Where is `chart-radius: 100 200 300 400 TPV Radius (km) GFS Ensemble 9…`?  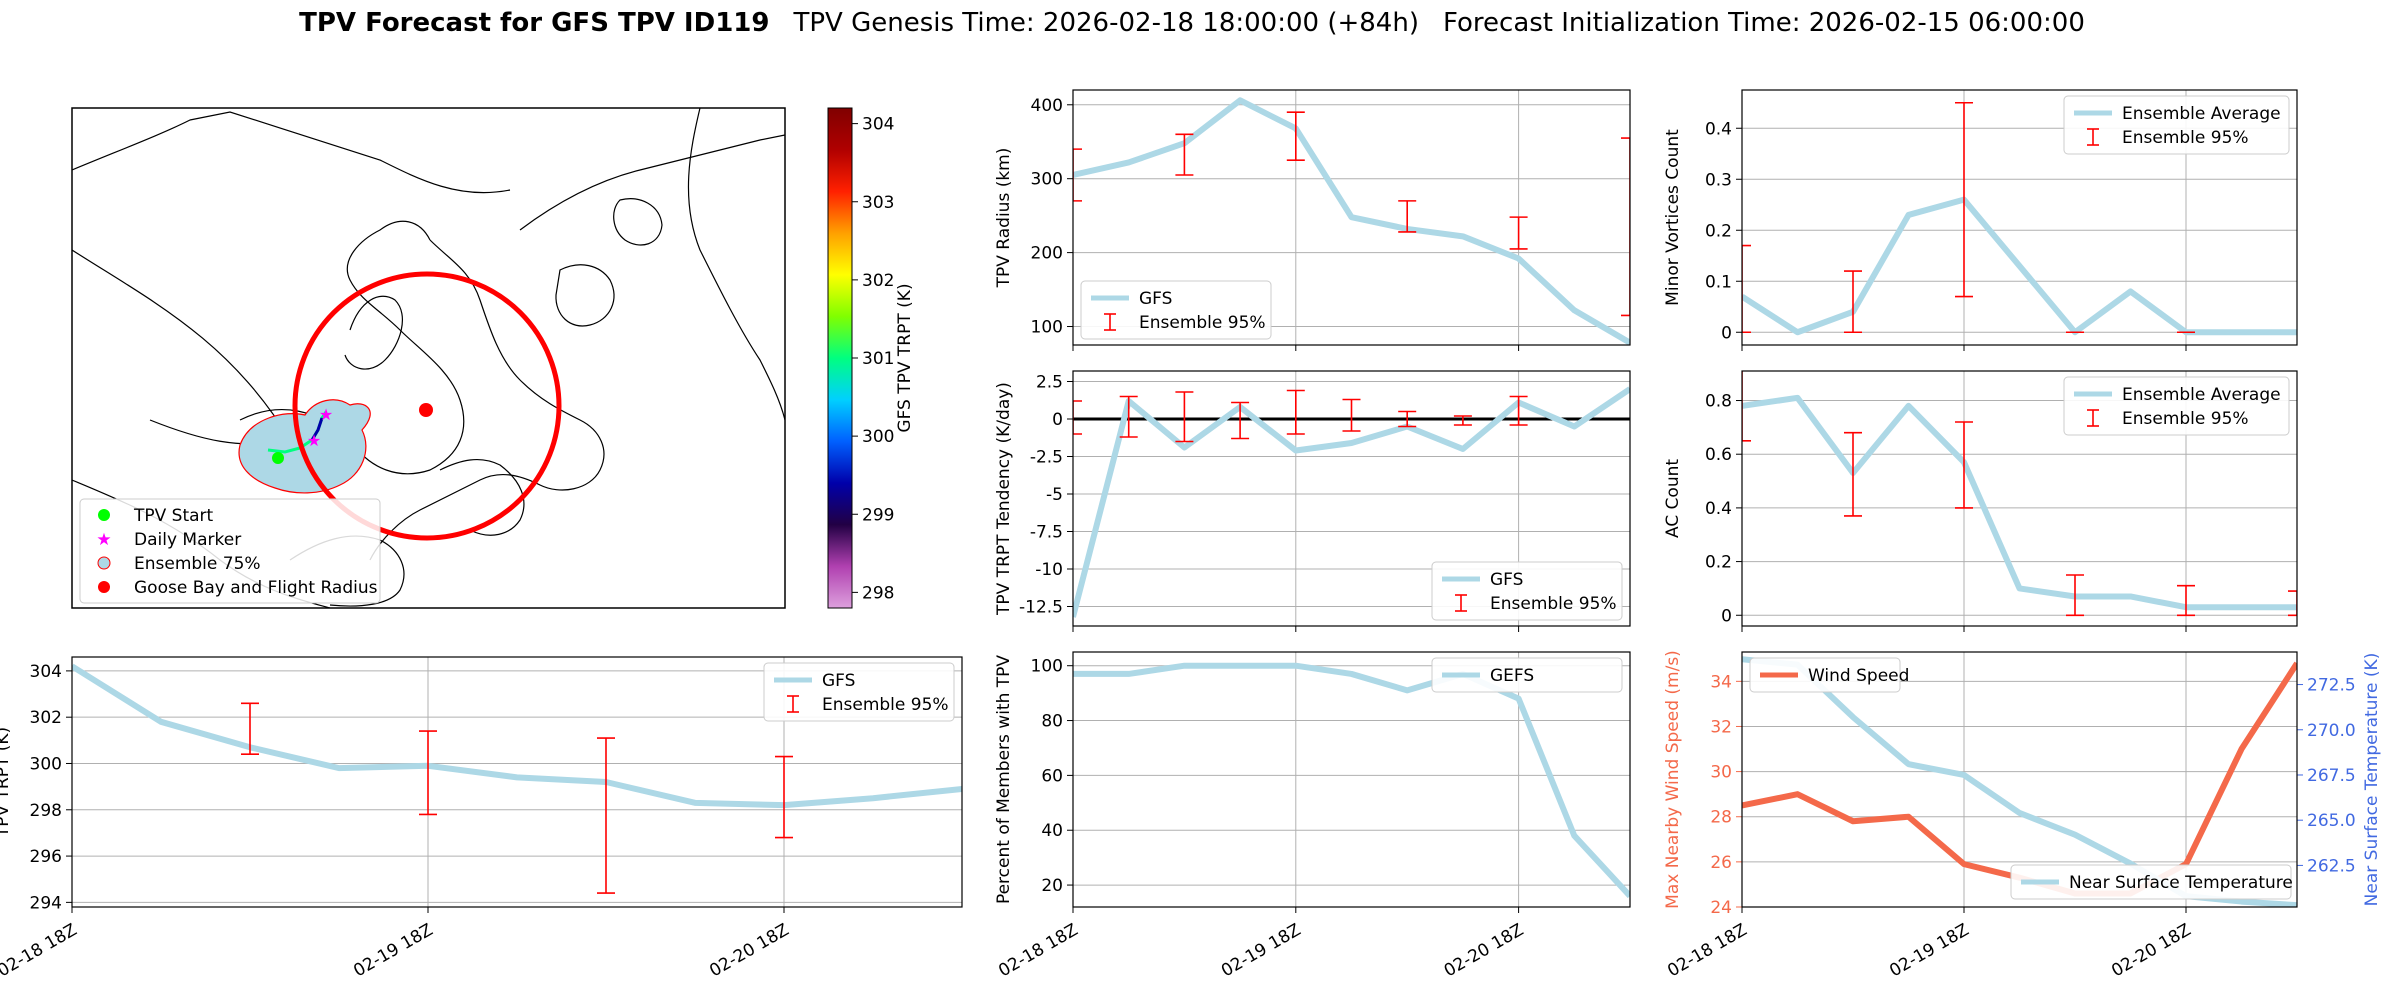
chart-radius: 100 200 300 400 TPV Radius (km) GFS Ensemble 9… is located at coordinates (1312, 220).